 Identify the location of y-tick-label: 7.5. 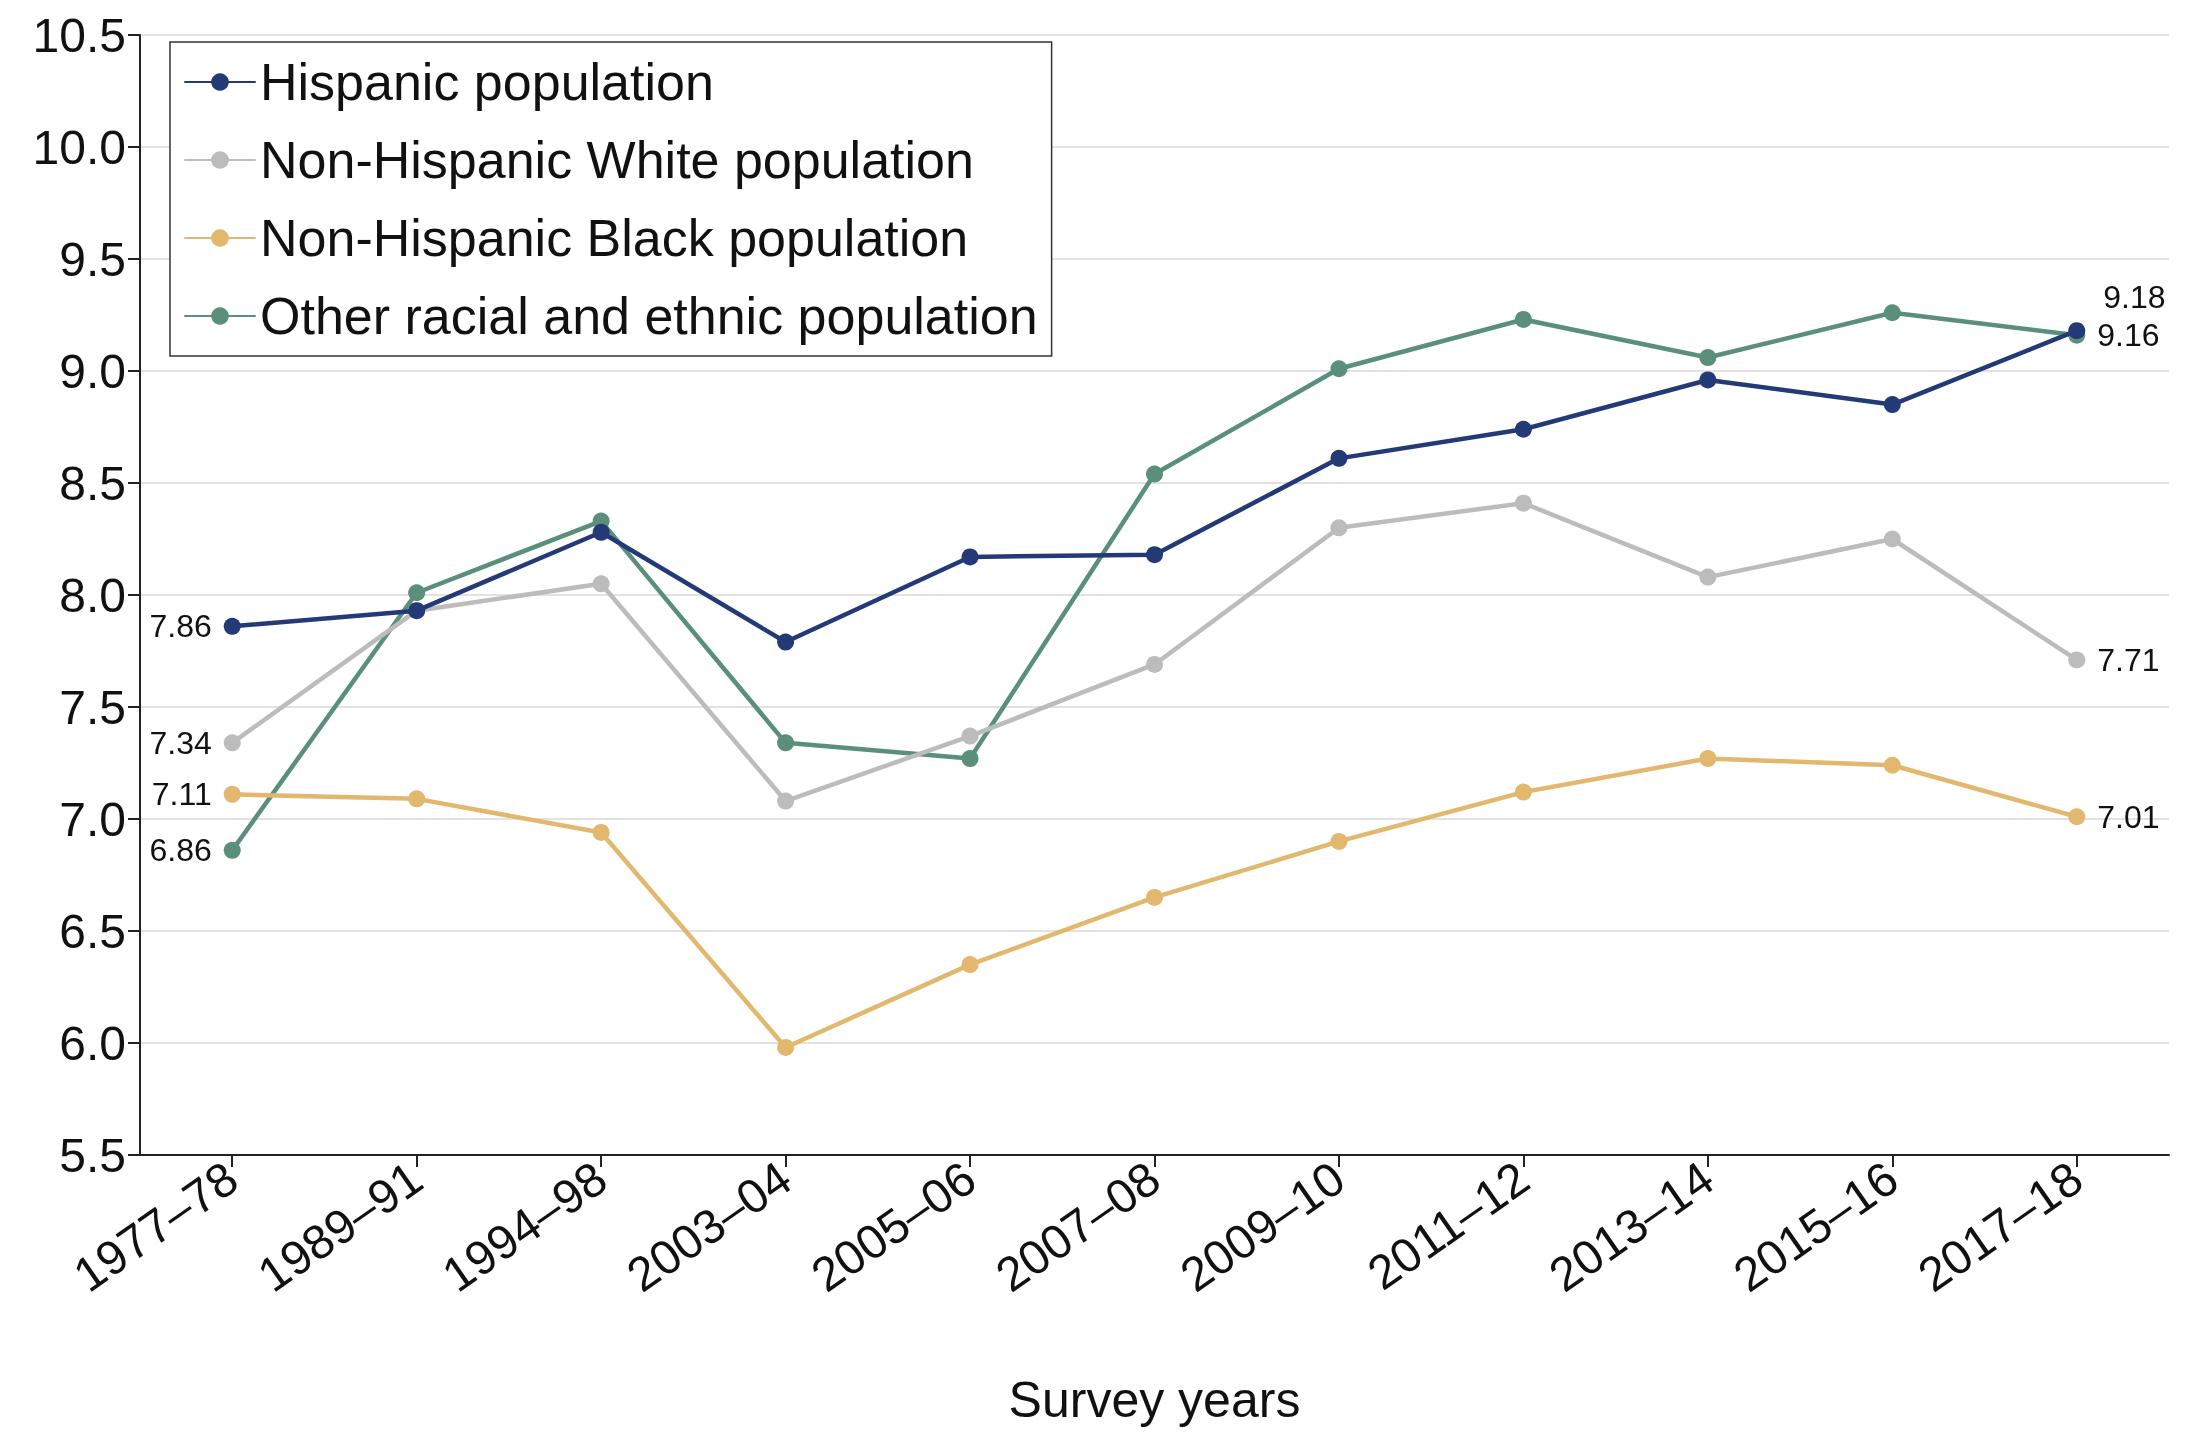
(92, 707).